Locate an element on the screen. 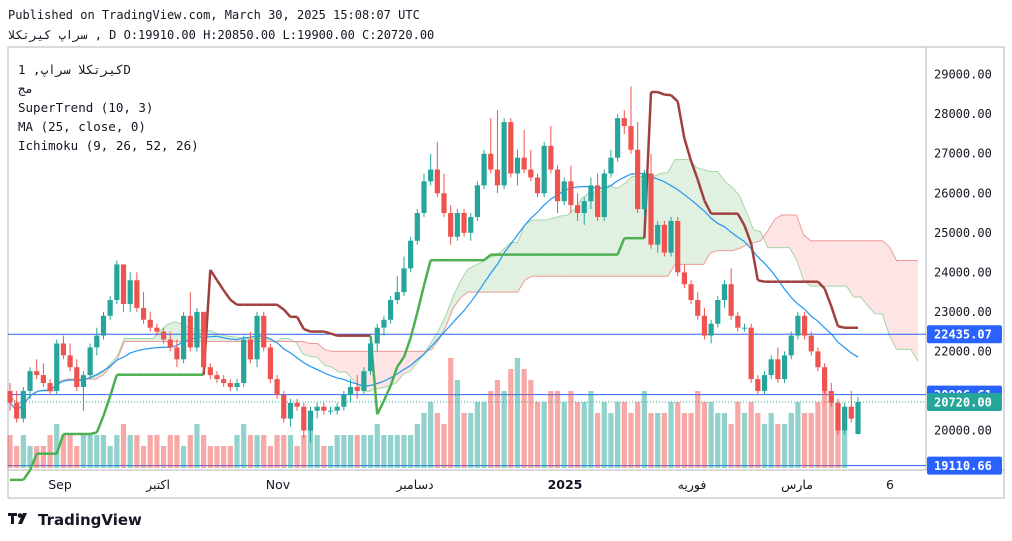 Image resolution: width=1012 pixels, height=541 pixels. legend-ichimoku: Ichimoku (9, 26, 52, 26) is located at coordinates (108, 145).